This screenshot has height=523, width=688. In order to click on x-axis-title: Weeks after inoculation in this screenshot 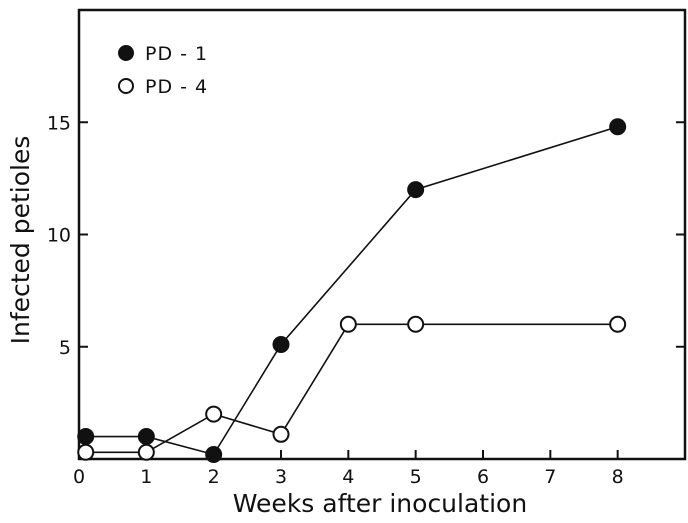, I will do `click(380, 503)`.